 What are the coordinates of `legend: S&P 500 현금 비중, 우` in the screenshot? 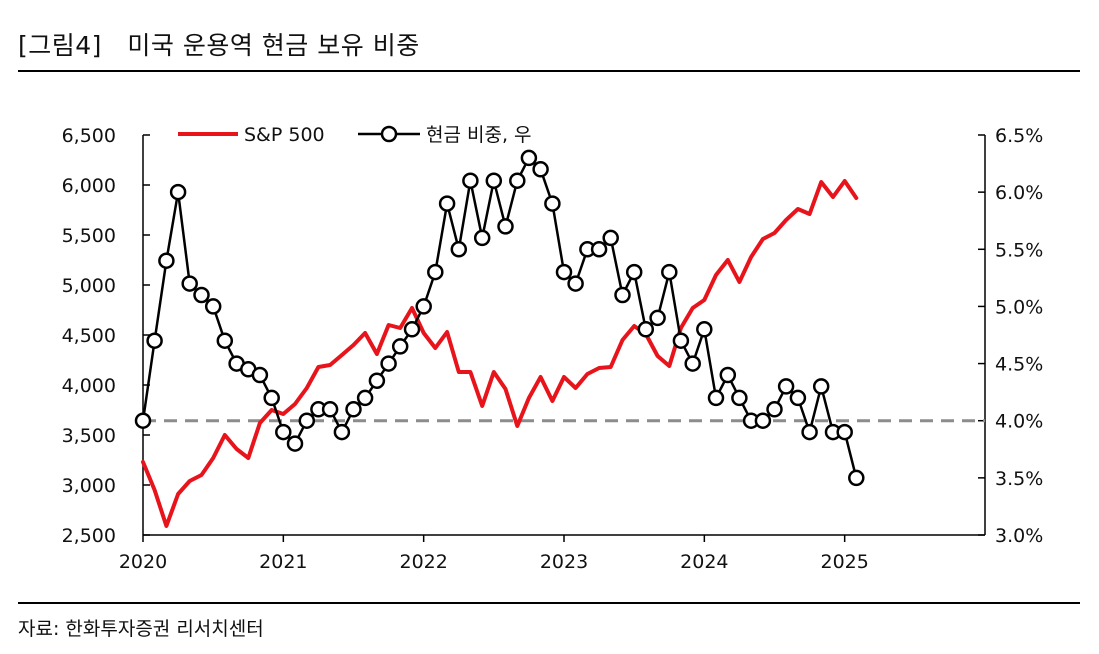 It's located at (355, 135).